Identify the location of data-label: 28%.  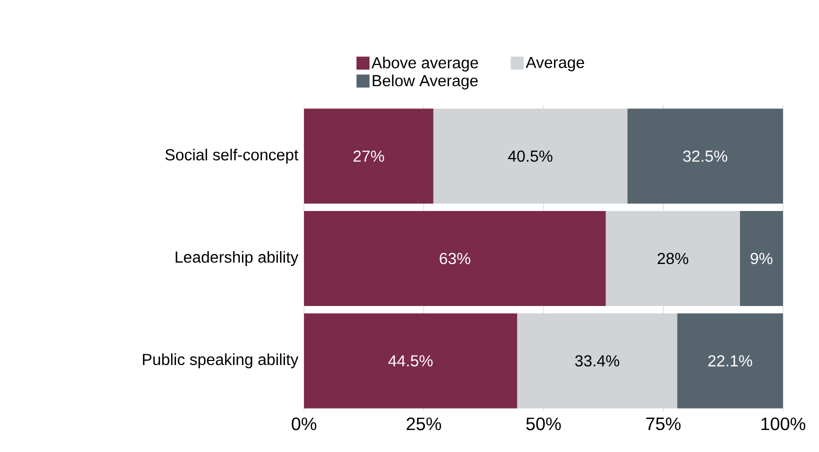
(673, 258).